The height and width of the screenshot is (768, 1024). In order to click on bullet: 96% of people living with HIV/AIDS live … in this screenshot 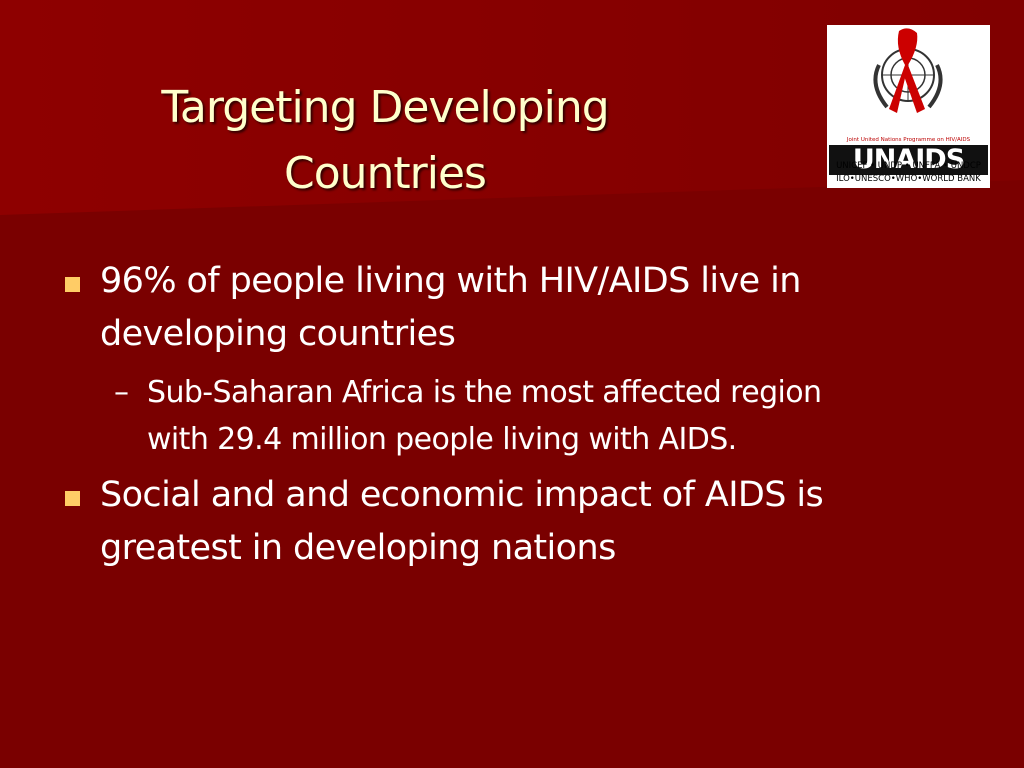, I will do `click(515, 308)`.